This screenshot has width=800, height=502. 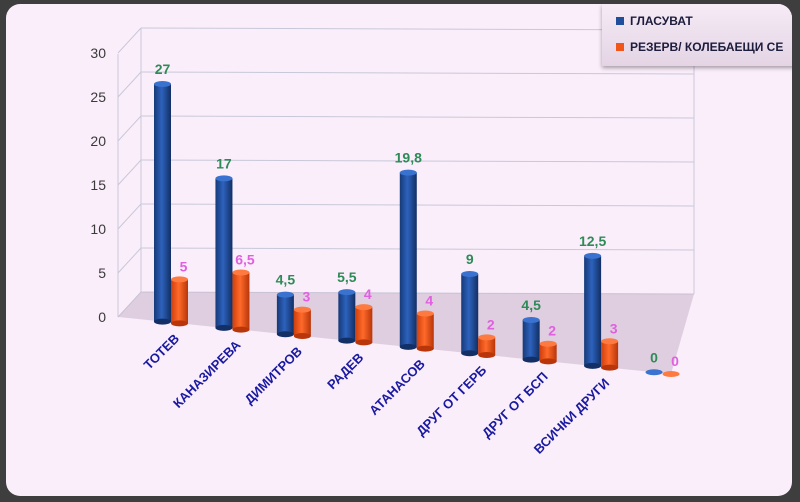 What do you see at coordinates (98, 53) in the screenshot?
I see `y-tick-label: 30` at bounding box center [98, 53].